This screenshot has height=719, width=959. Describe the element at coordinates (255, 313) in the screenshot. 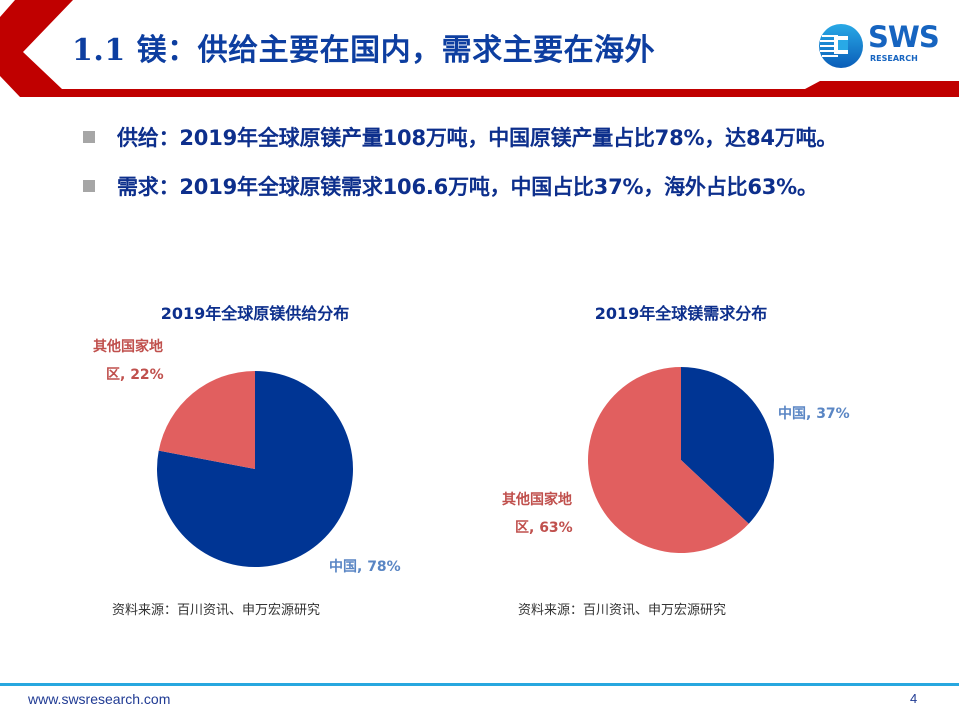

I see `chart-title-supply: 2019年全球原镁供给分布` at that location.